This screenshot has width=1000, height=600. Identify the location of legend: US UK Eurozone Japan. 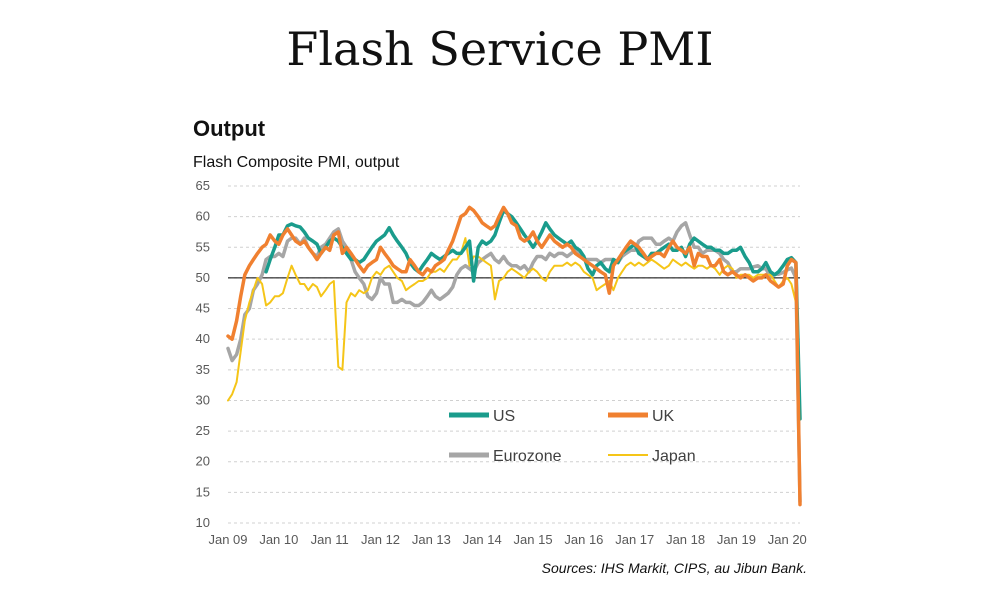
(572, 436).